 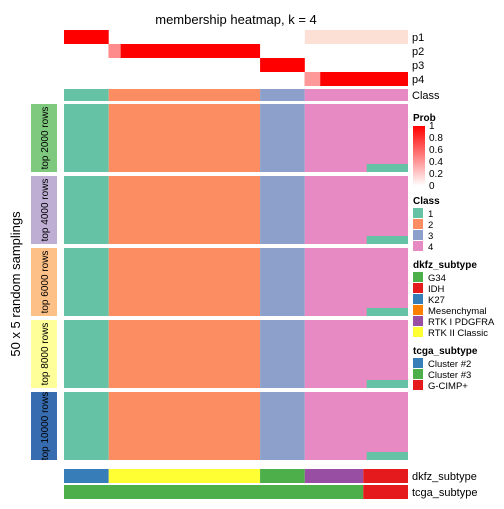 What do you see at coordinates (86, 354) in the screenshot?
I see `heat-cell-g4-c1` at bounding box center [86, 354].